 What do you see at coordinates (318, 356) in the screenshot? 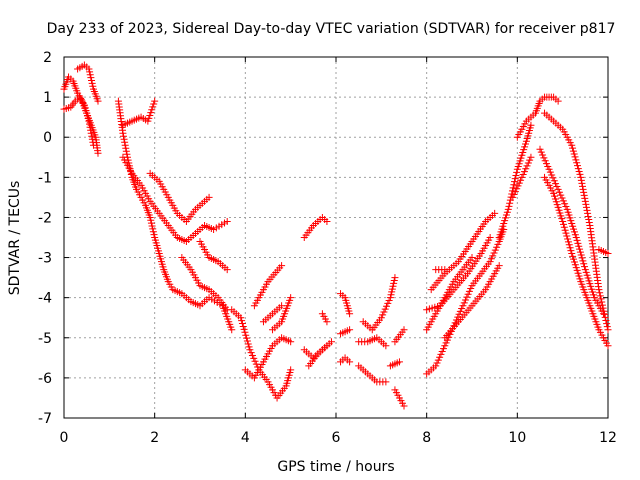
I see `series-s17` at bounding box center [318, 356].